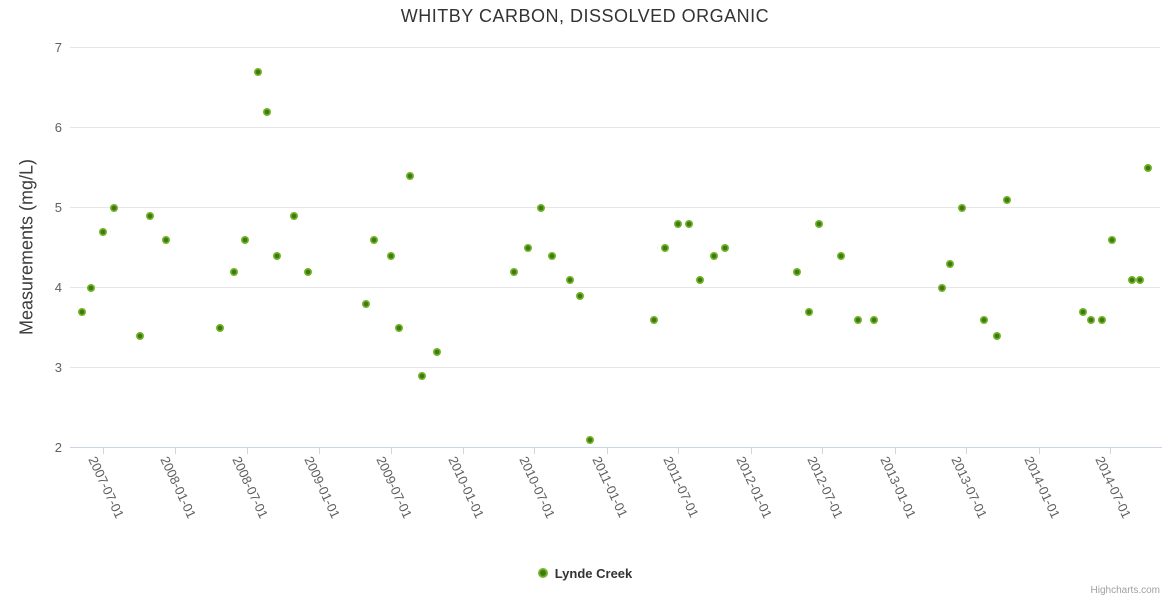 This screenshot has height=600, width=1170. What do you see at coordinates (58, 127) in the screenshot?
I see `y-axis-tick-label: 6` at bounding box center [58, 127].